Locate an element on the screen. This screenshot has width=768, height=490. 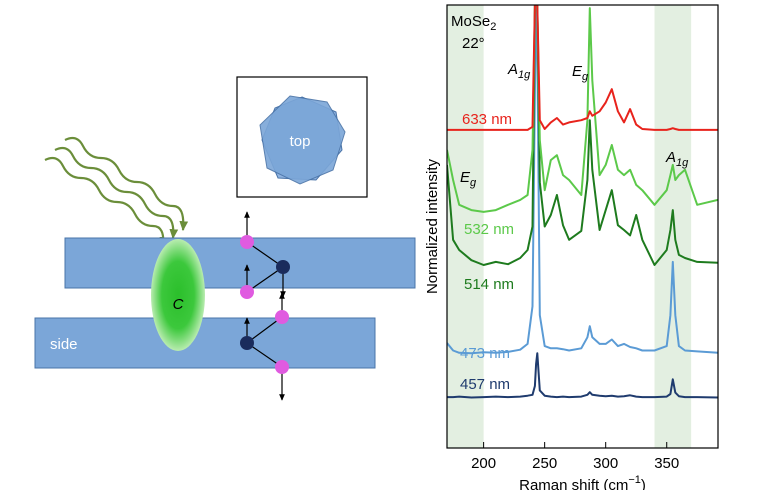
y-axis-label: Normalized intensity is located at coordinates (432, 226).